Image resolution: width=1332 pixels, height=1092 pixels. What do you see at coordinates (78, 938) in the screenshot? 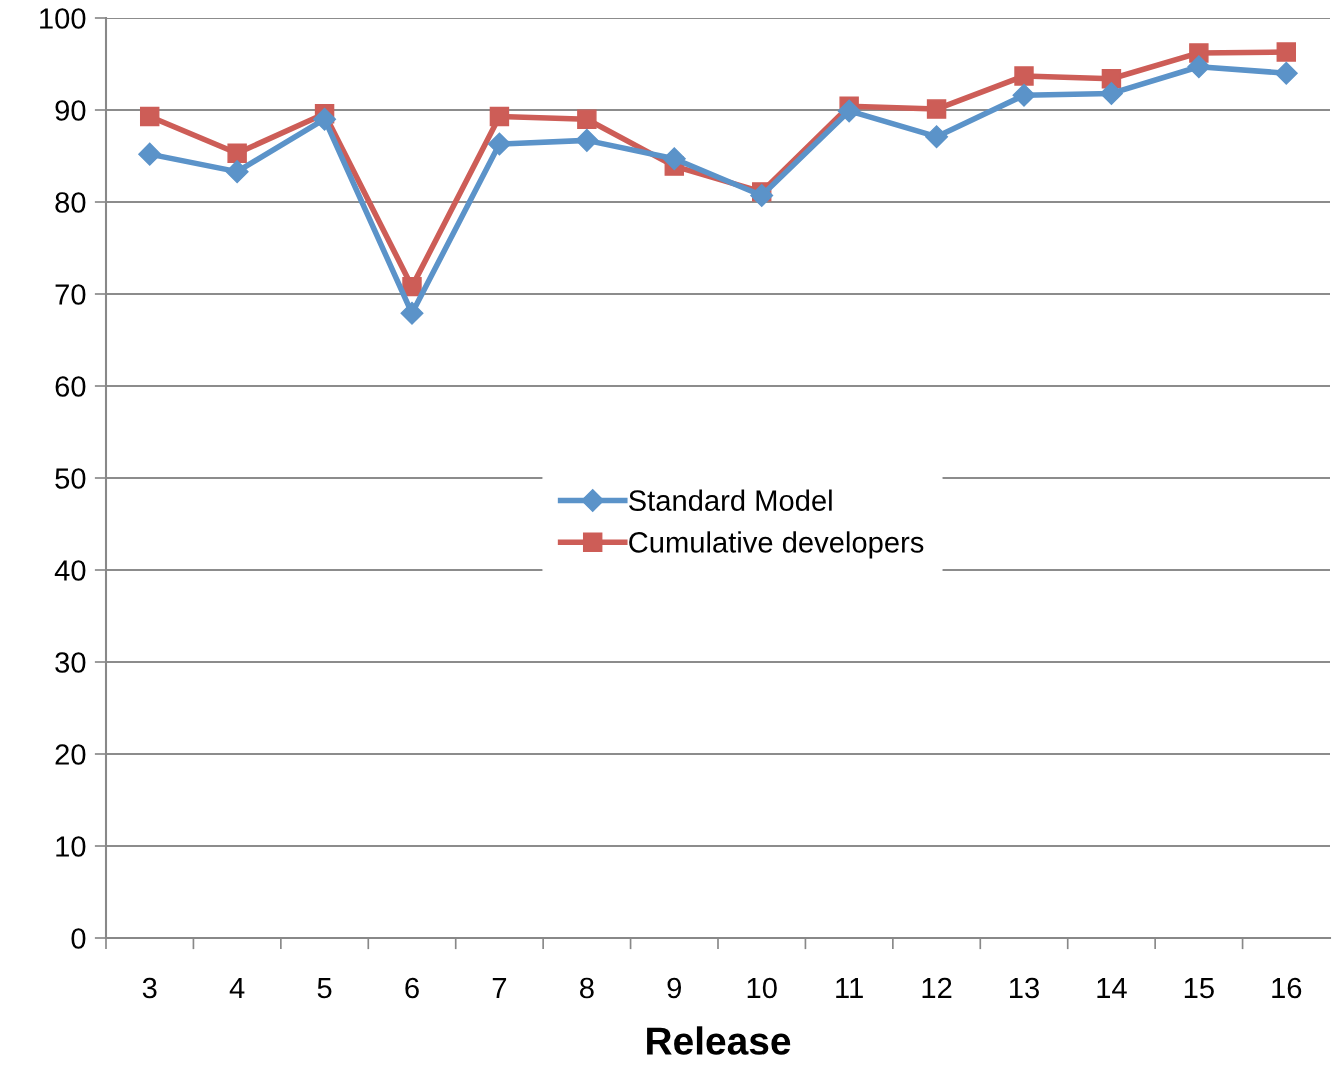
I see `y-tick-label: 0` at bounding box center [78, 938].